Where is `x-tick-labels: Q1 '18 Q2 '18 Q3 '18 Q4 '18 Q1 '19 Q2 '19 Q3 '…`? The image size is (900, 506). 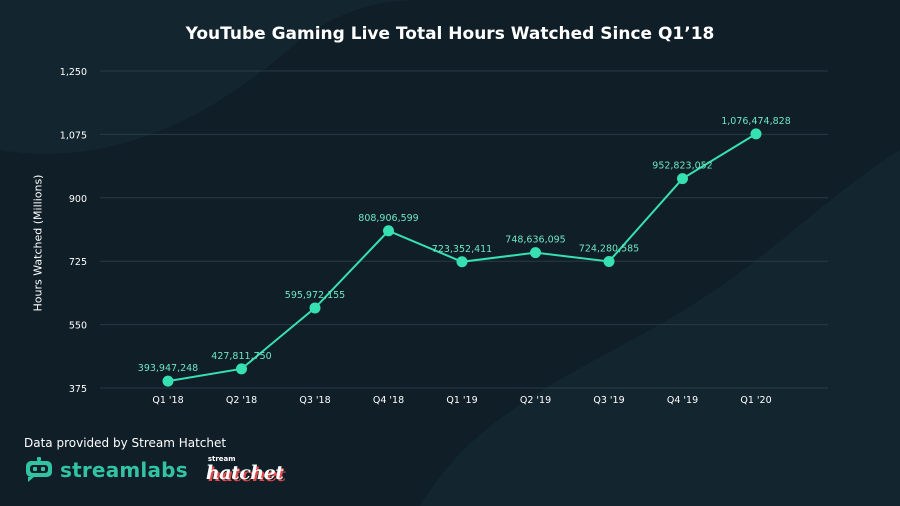 x-tick-labels: Q1 '18 Q2 '18 Q3 '18 Q4 '18 Q1 '19 Q2 '19 Q3 '… is located at coordinates (461, 400).